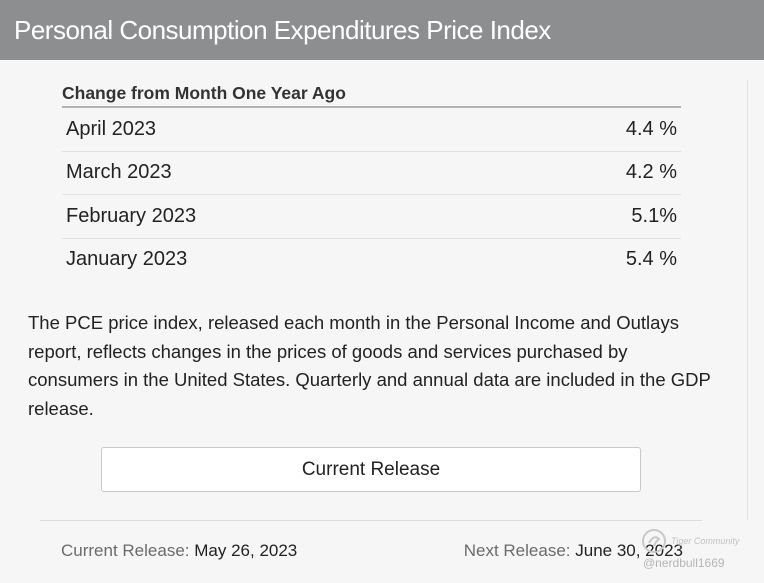 The width and height of the screenshot is (764, 583). What do you see at coordinates (119, 172) in the screenshot?
I see `row-month: March 2023` at bounding box center [119, 172].